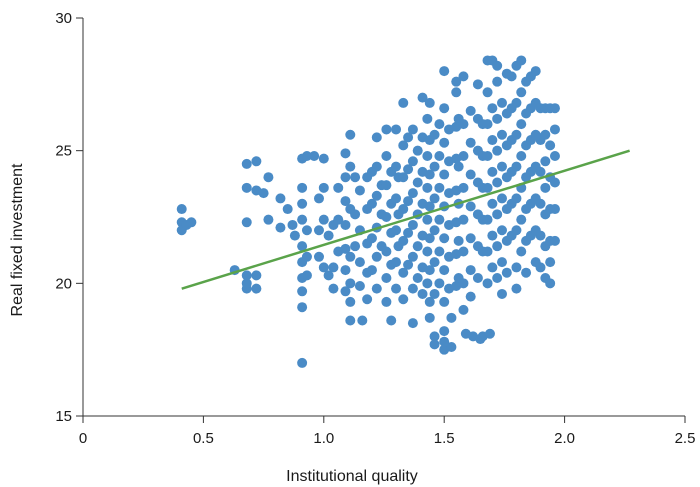  Describe the element at coordinates (352, 476) in the screenshot. I see `x-axis-title: Institutional quality` at that location.